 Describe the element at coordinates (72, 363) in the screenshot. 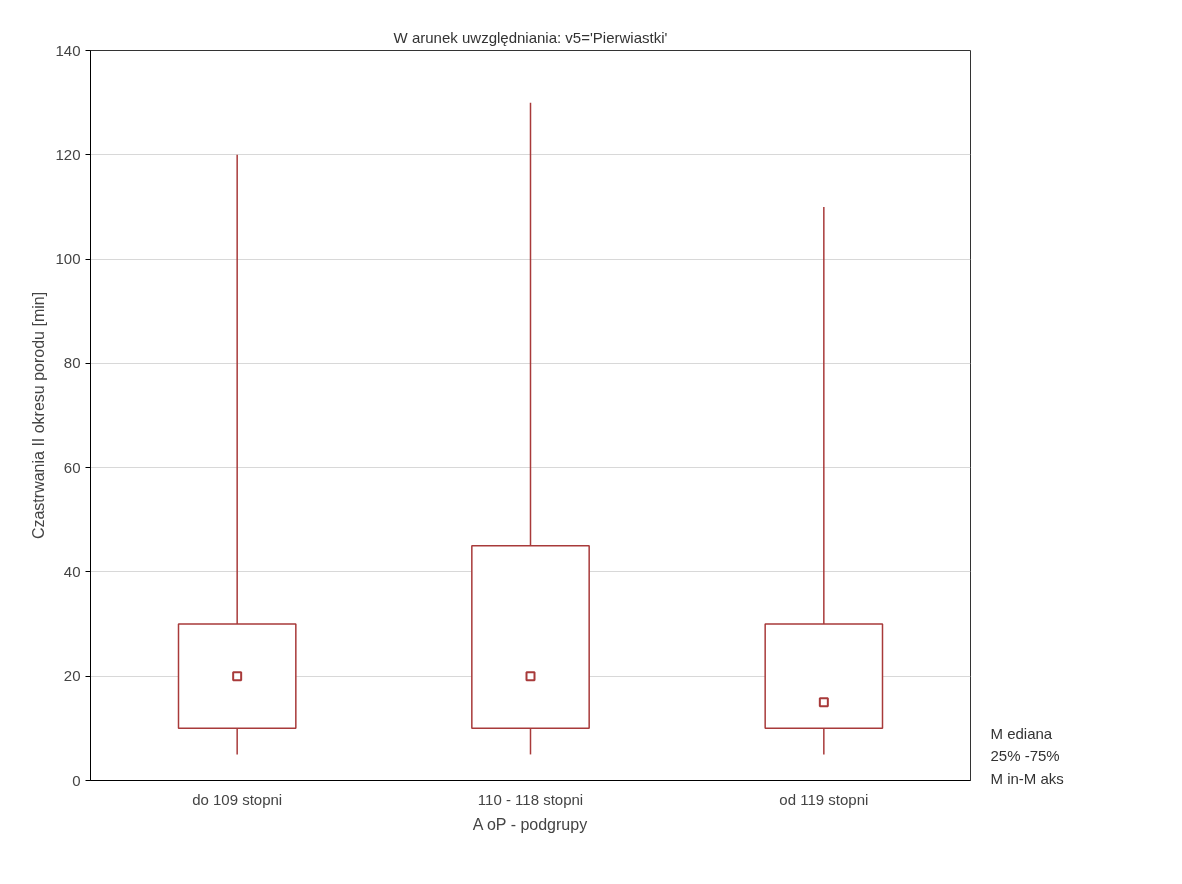

I see `y-tick-label: 80` at that location.